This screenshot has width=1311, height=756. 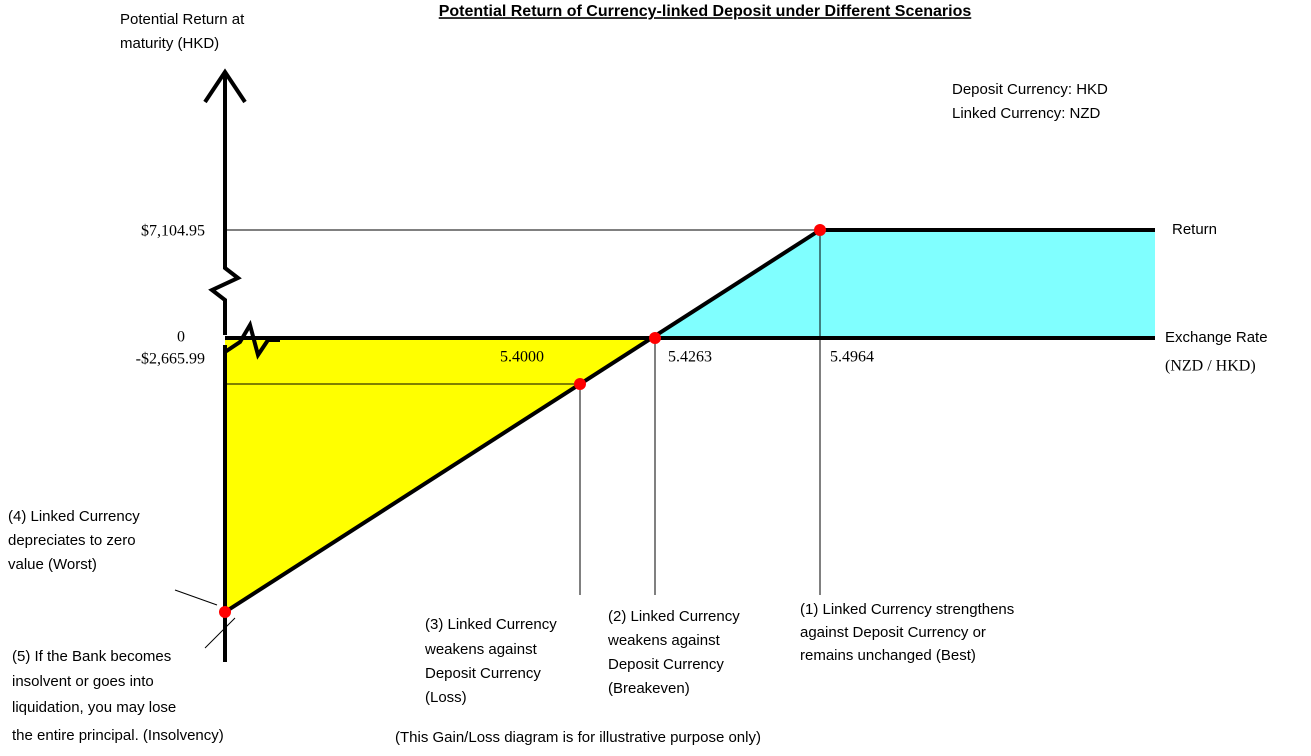 I want to click on scenario: (1) Linked Currency strengthens, so click(x=907, y=609).